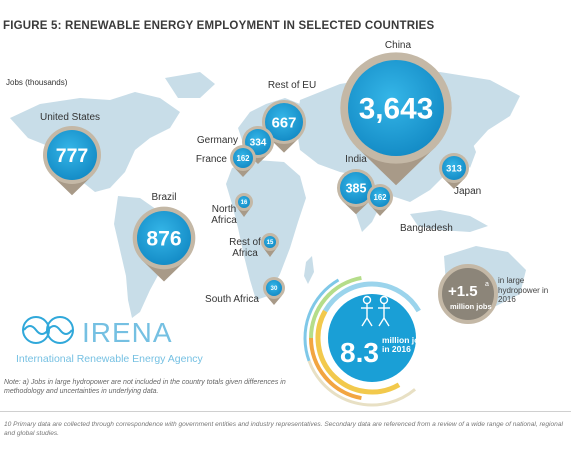 The width and height of the screenshot is (571, 450). Describe the element at coordinates (463, 291) in the screenshot. I see `hydro-value: +1.5` at that location.